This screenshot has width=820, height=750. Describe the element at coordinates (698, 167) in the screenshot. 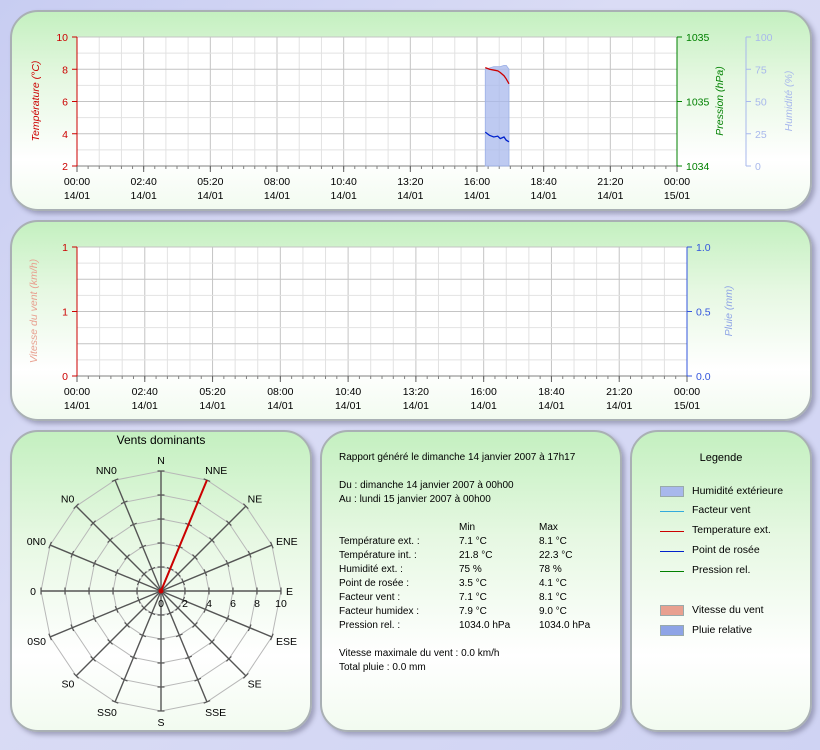

I see `y-axis-pressure-tick-label: 1034` at that location.